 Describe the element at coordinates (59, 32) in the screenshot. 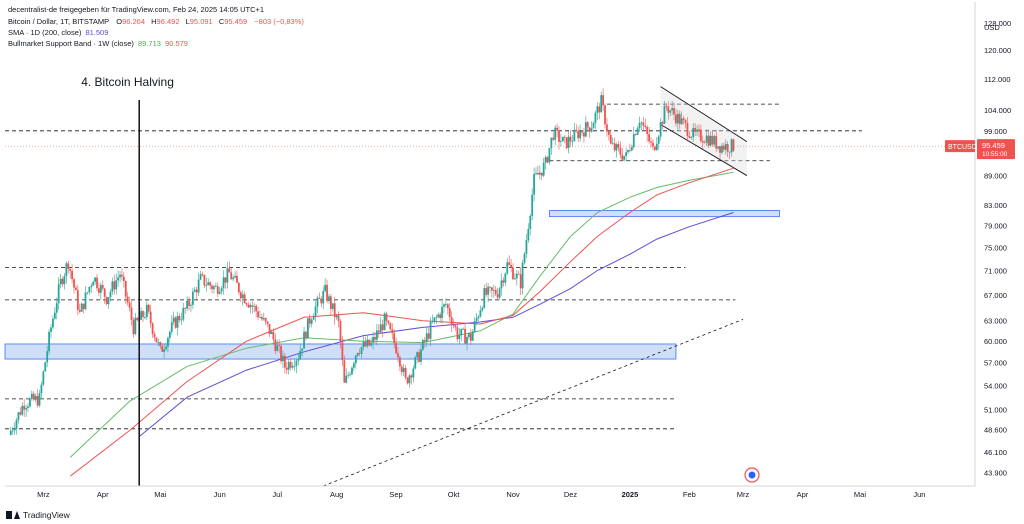

I see `sma-legend: SMA · 1D (200, close) 81.509` at that location.